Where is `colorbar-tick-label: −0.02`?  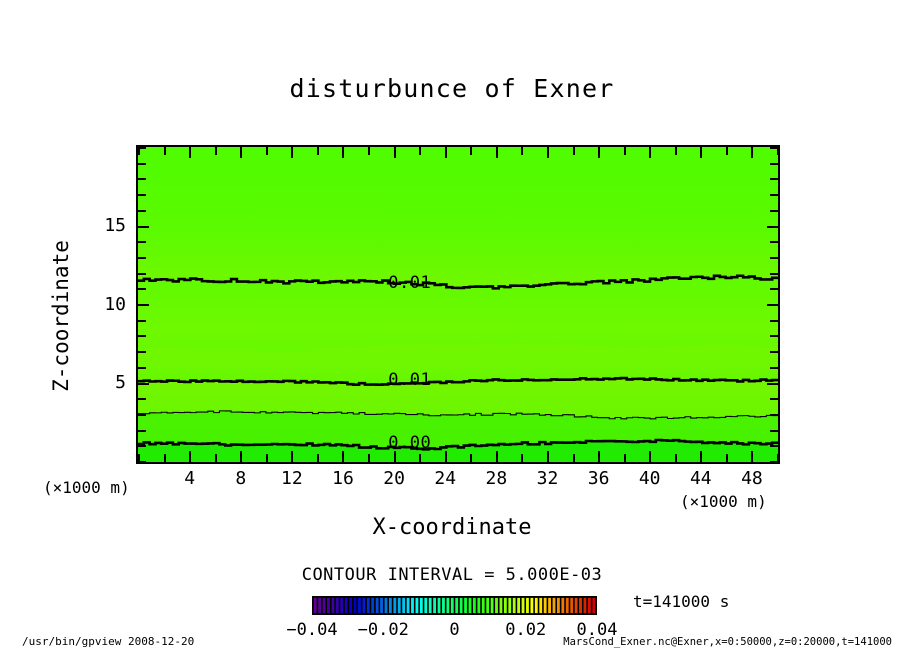 colorbar-tick-label: −0.02 is located at coordinates (383, 630).